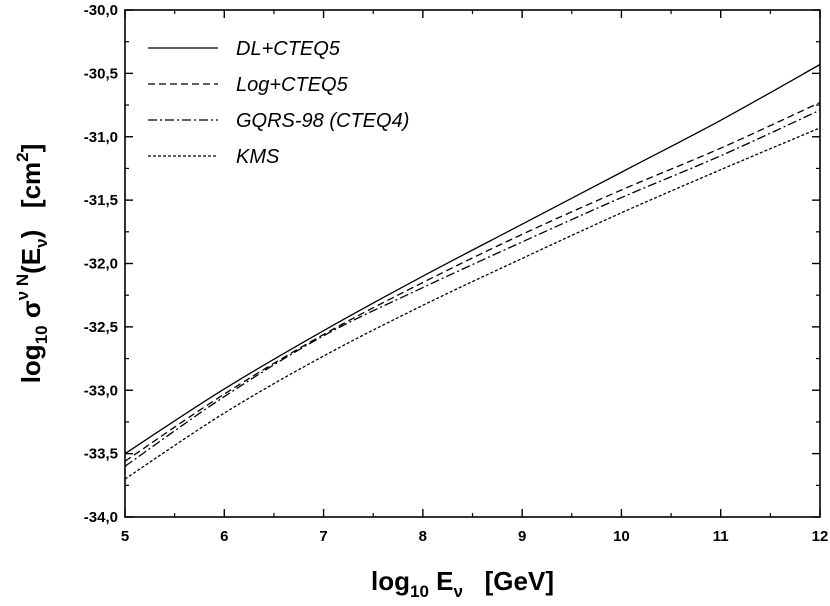 The image size is (830, 606). Describe the element at coordinates (278, 103) in the screenshot. I see `legend: DL+CTEQ5 Log+CTEQ5 GQRS-98 (CTEQ4) KMS` at that location.